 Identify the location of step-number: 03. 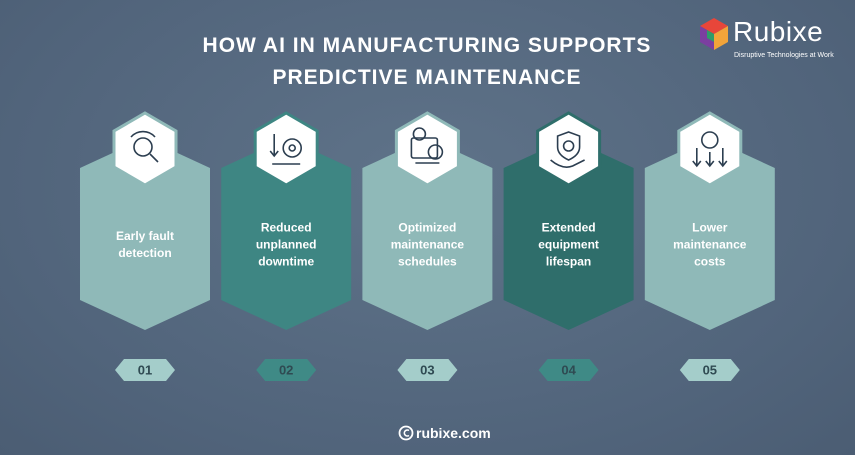
(427, 370).